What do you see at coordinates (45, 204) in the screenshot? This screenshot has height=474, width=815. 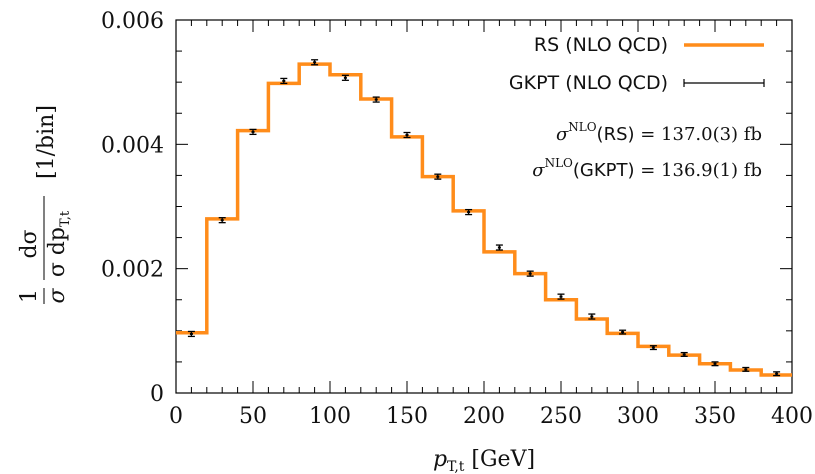 I see `y-axis-title: 1 σ dσ σ dpT,t [1/bin]` at bounding box center [45, 204].